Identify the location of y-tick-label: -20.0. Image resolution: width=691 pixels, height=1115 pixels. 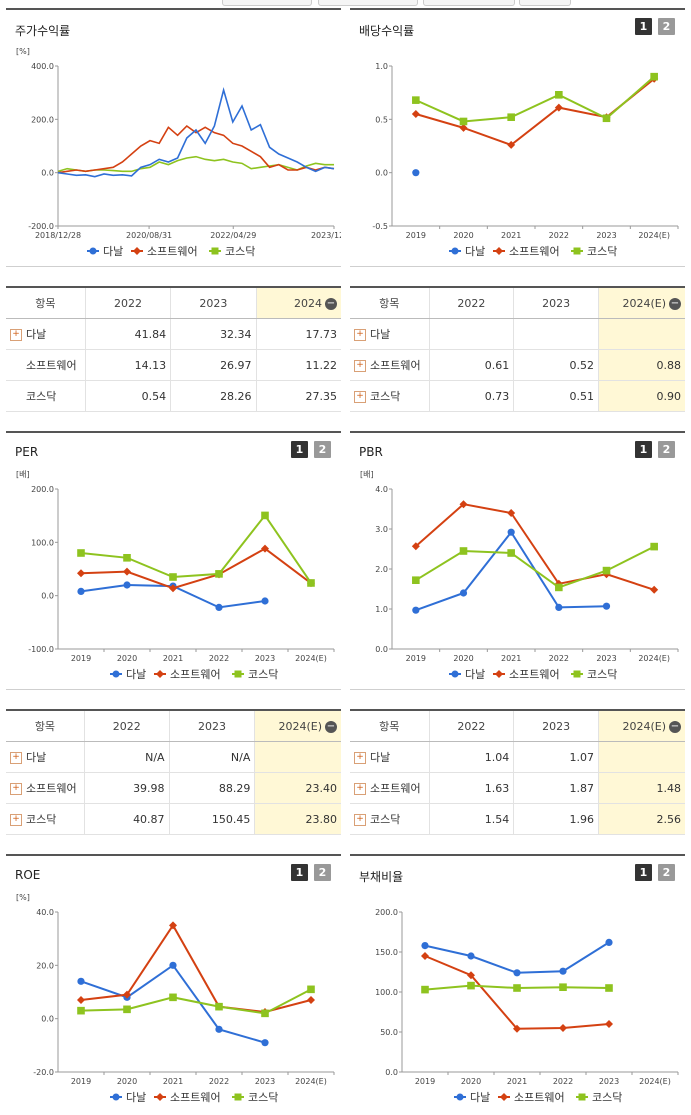
(43, 1072).